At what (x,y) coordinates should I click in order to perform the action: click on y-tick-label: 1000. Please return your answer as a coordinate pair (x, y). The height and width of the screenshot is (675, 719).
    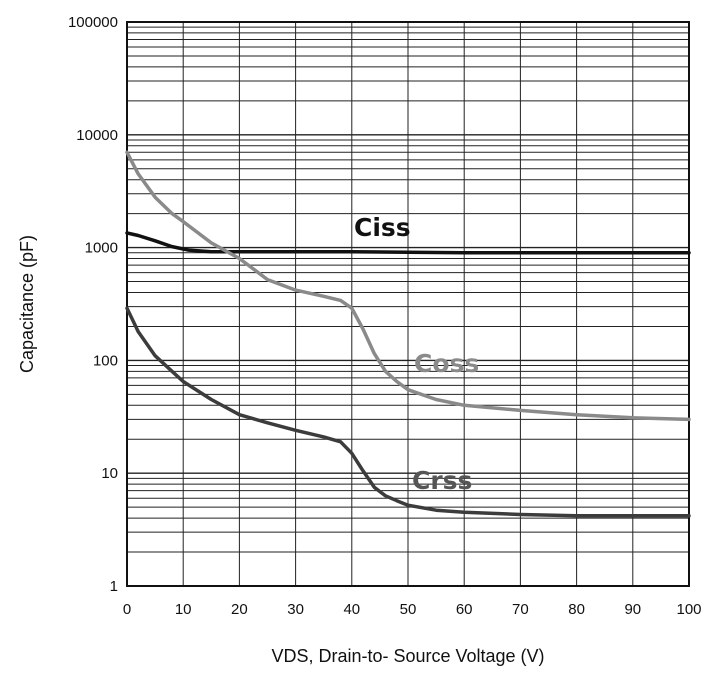
    Looking at the image, I should click on (101, 248).